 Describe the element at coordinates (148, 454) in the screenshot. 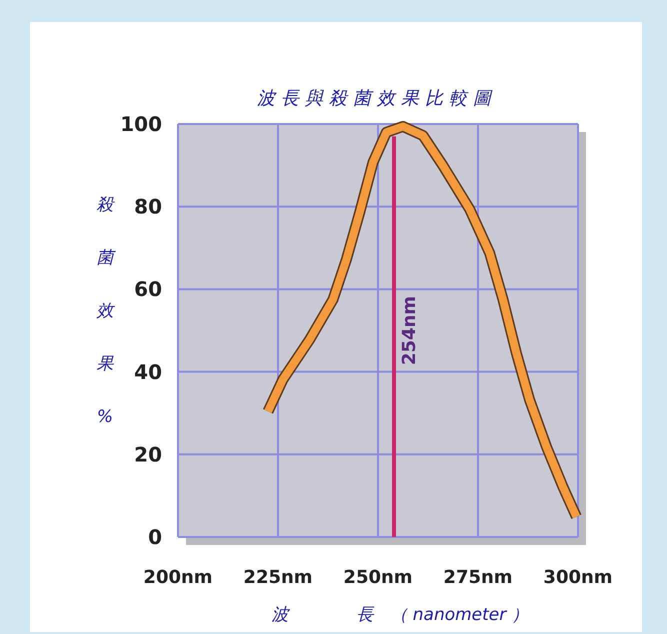

I see `y-tick-label: 20` at that location.